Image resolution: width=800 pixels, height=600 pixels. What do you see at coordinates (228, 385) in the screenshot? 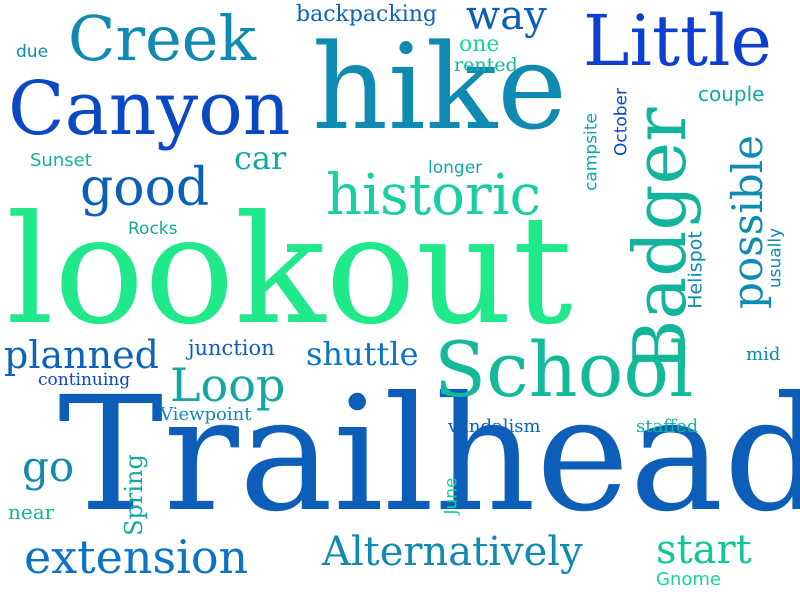
I see `word-loop: Loop` at bounding box center [228, 385].